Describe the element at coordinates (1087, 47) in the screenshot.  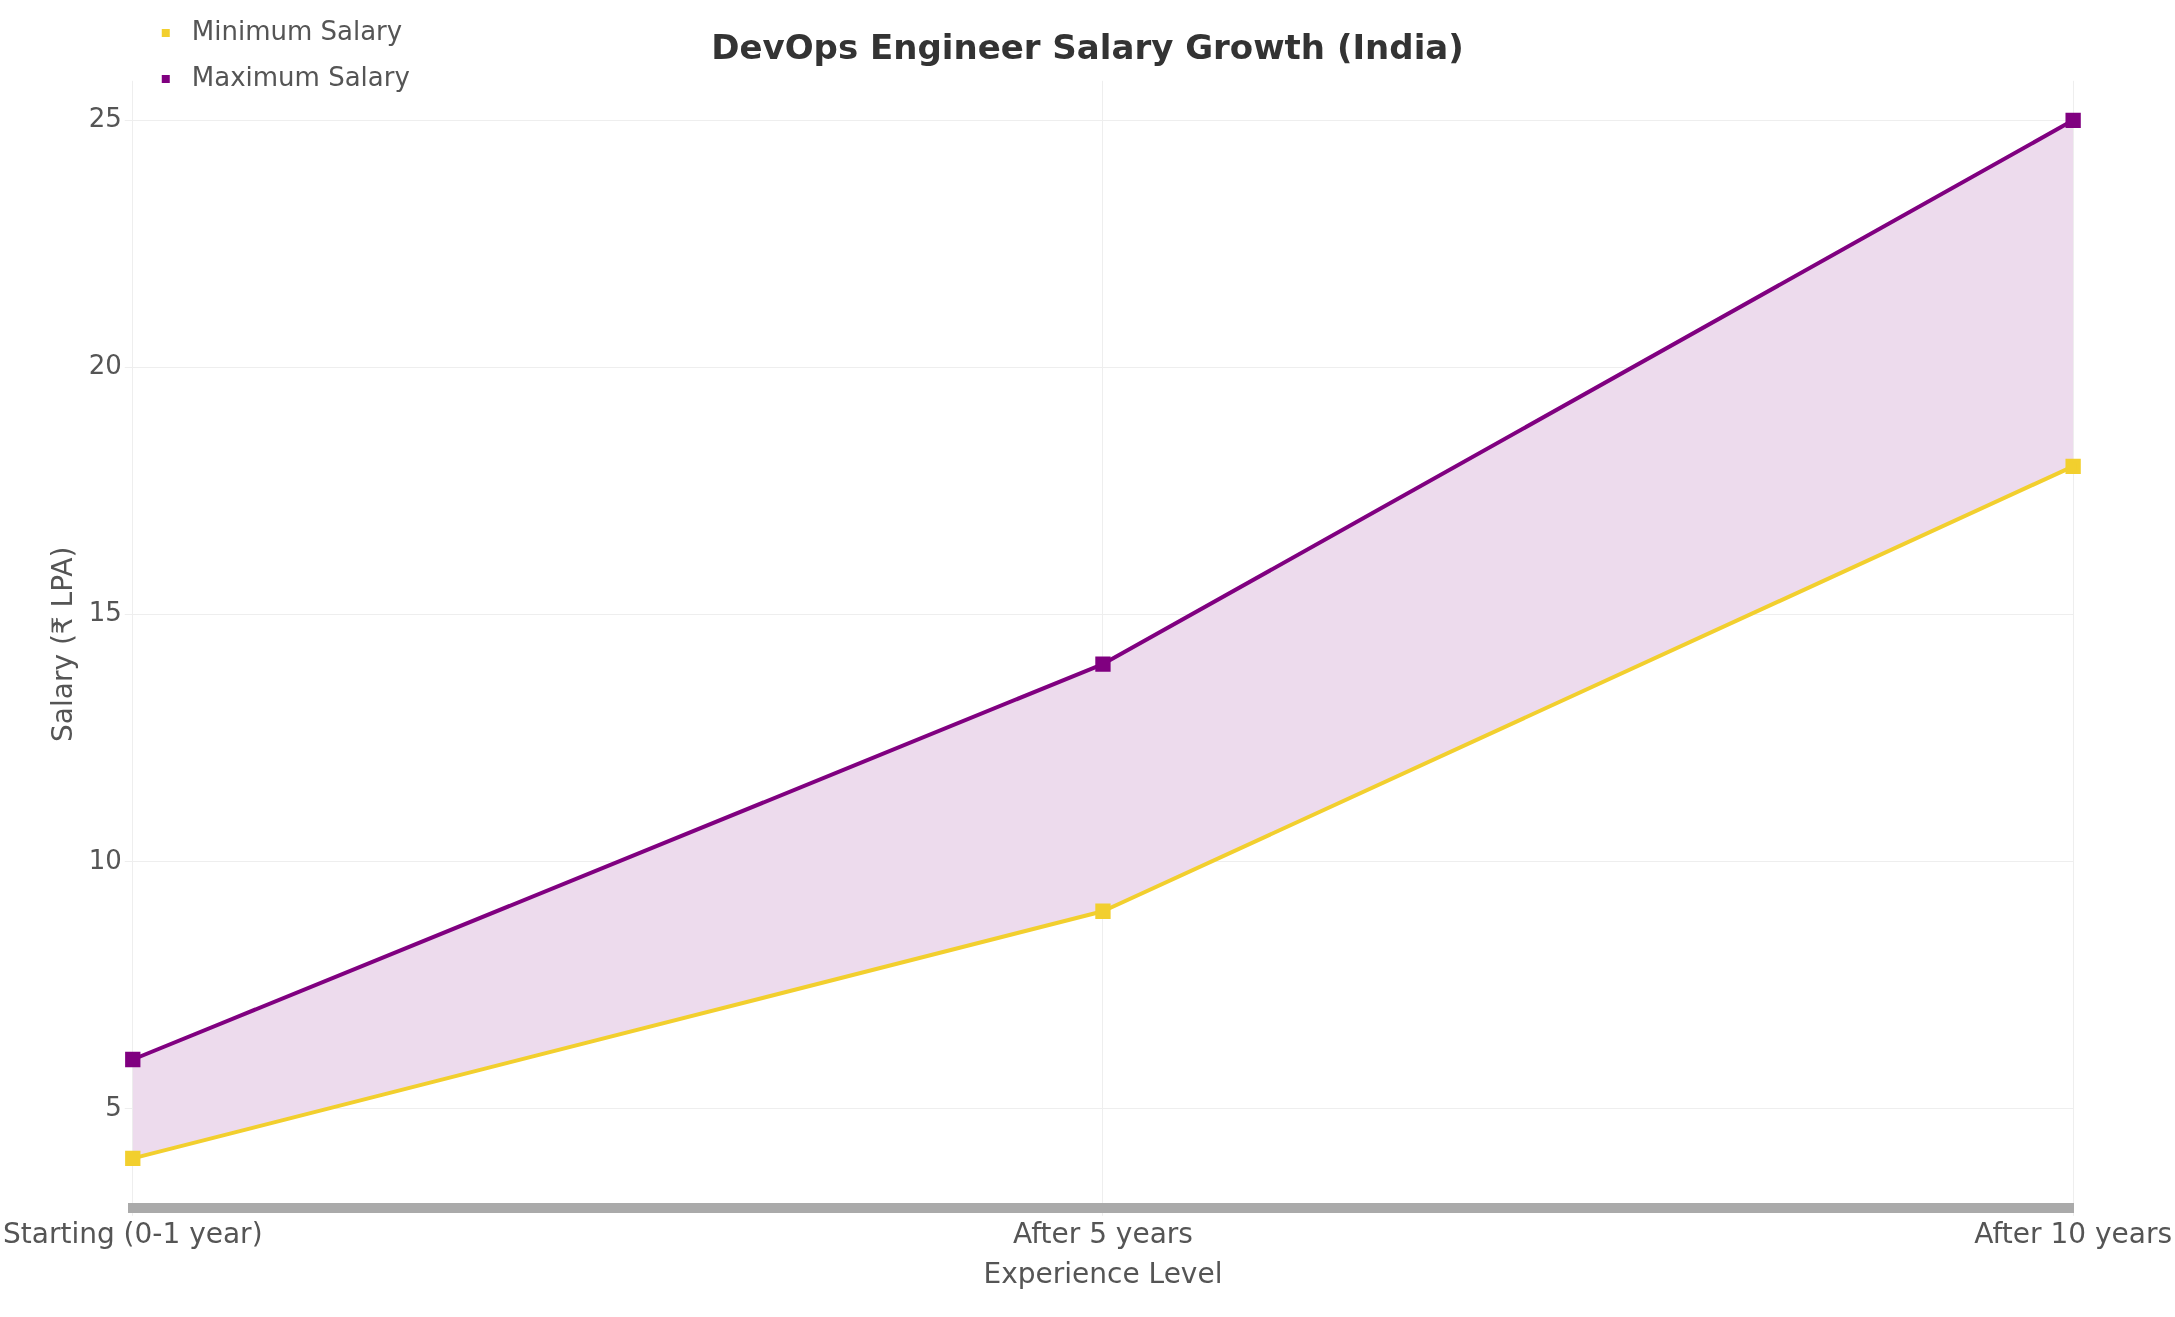
I see `chart-title: DevOps Engineer Salary Growth (India)` at that location.